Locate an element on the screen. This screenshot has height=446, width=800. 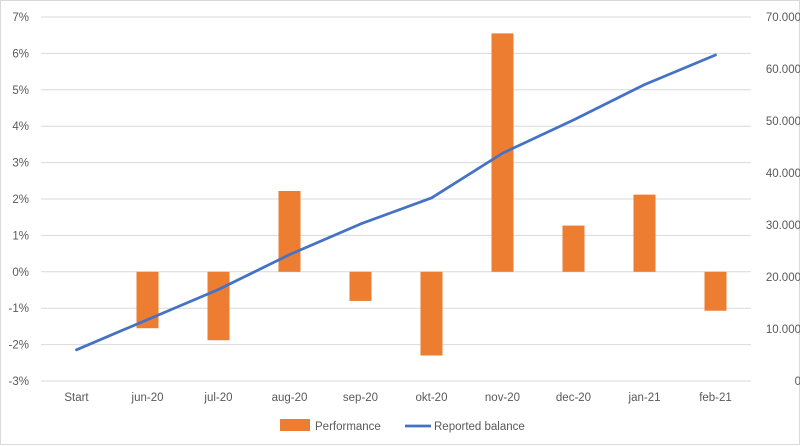
right-axis-tick-label: 10.000 is located at coordinates (783, 330).